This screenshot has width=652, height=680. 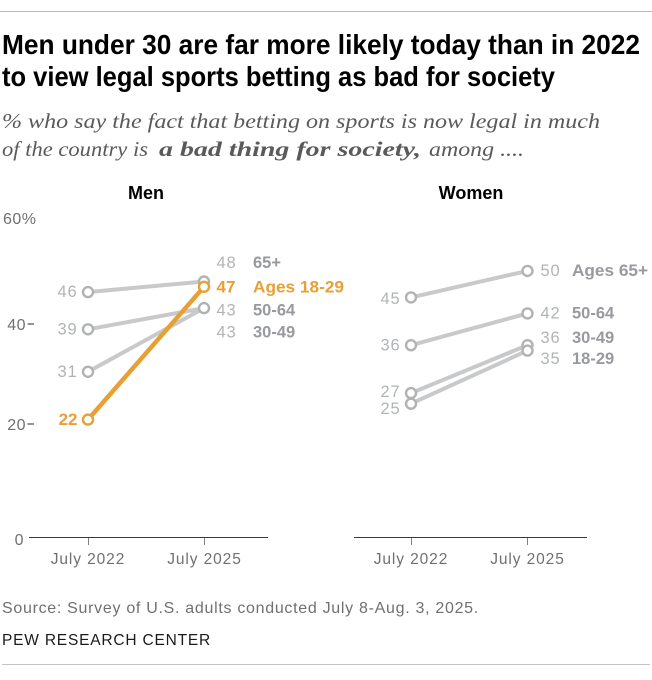 What do you see at coordinates (20, 219) in the screenshot?
I see `svg-text: 60%` at bounding box center [20, 219].